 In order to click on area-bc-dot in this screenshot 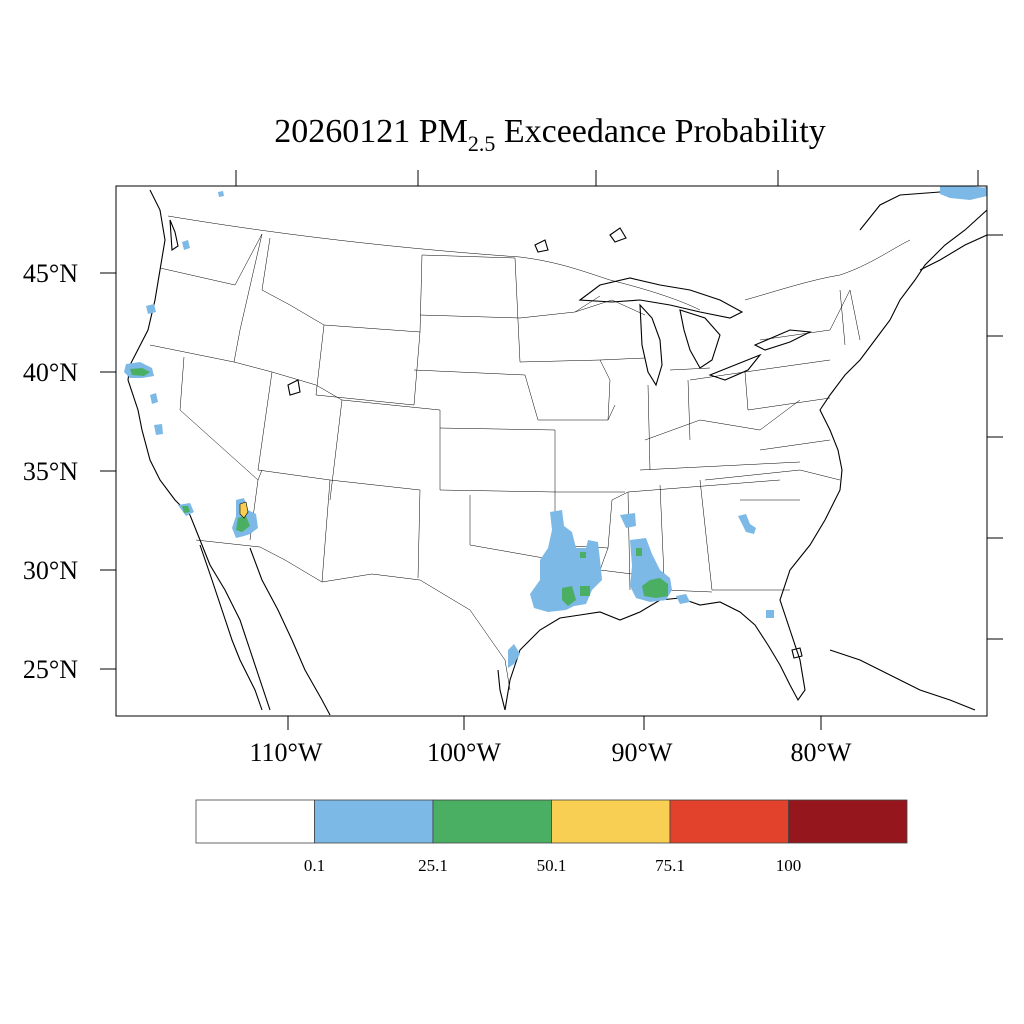, I will do `click(221, 194)`.